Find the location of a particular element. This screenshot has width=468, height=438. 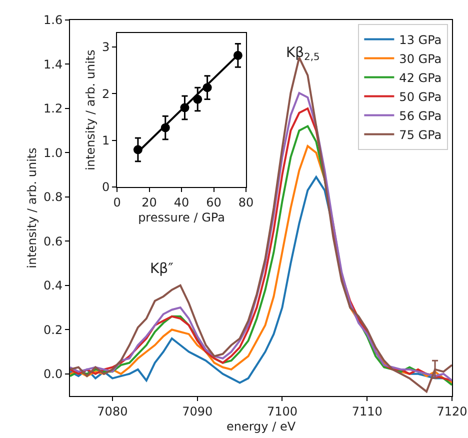

legend-label: 56 GPa is located at coordinates (420, 115).